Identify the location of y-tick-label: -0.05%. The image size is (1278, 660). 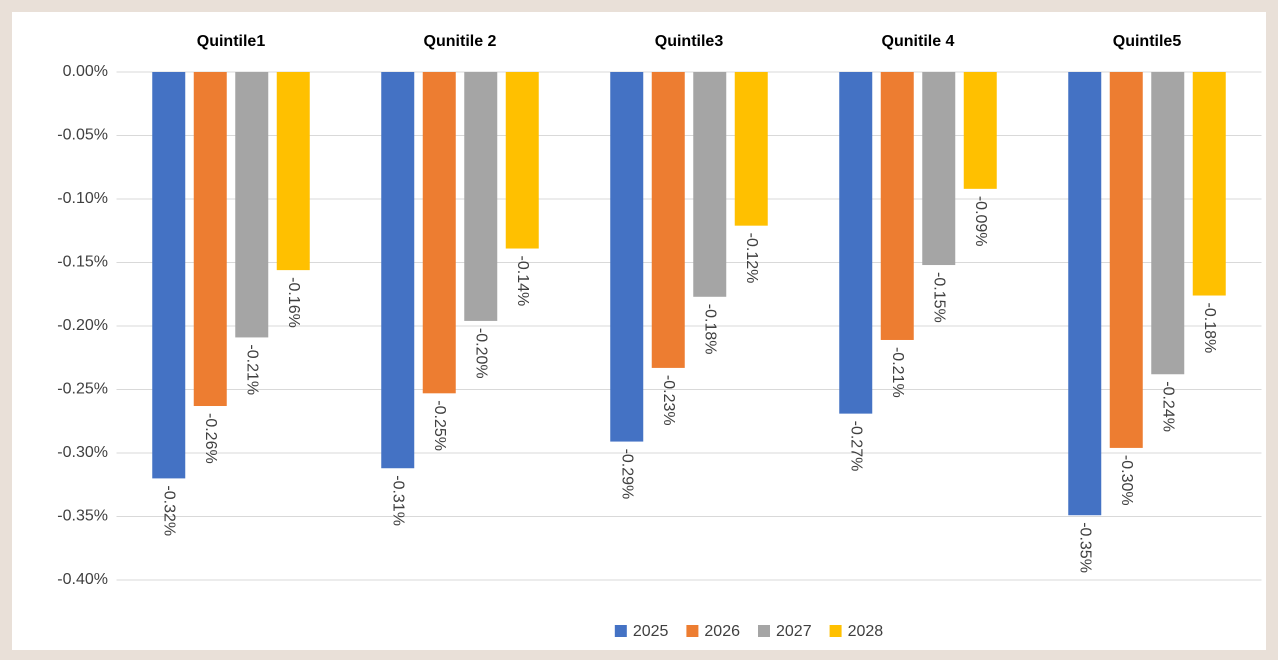
(82, 135).